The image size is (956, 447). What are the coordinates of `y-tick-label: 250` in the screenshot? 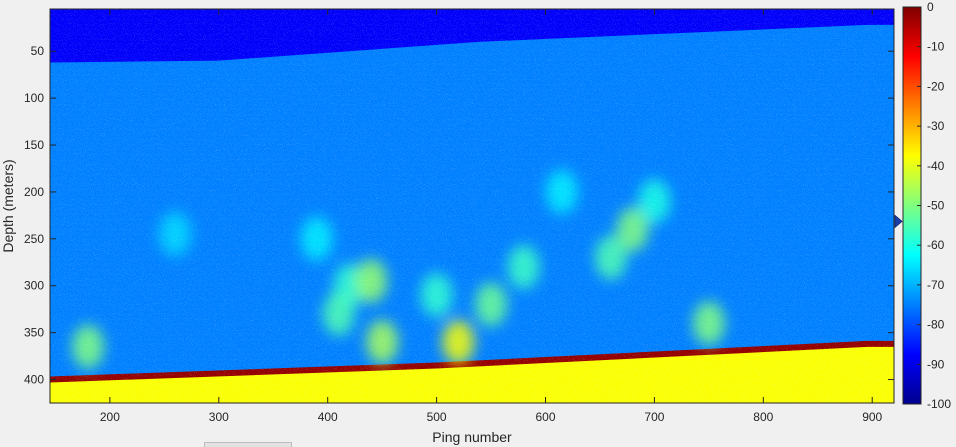 It's located at (34, 239).